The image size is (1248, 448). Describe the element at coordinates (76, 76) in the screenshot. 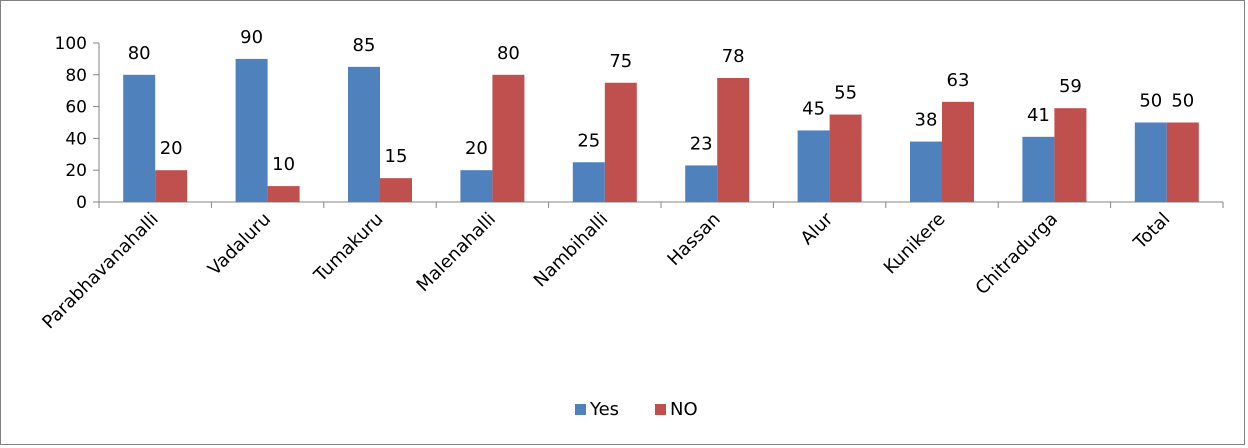

I see `y-tick-label: 80` at that location.